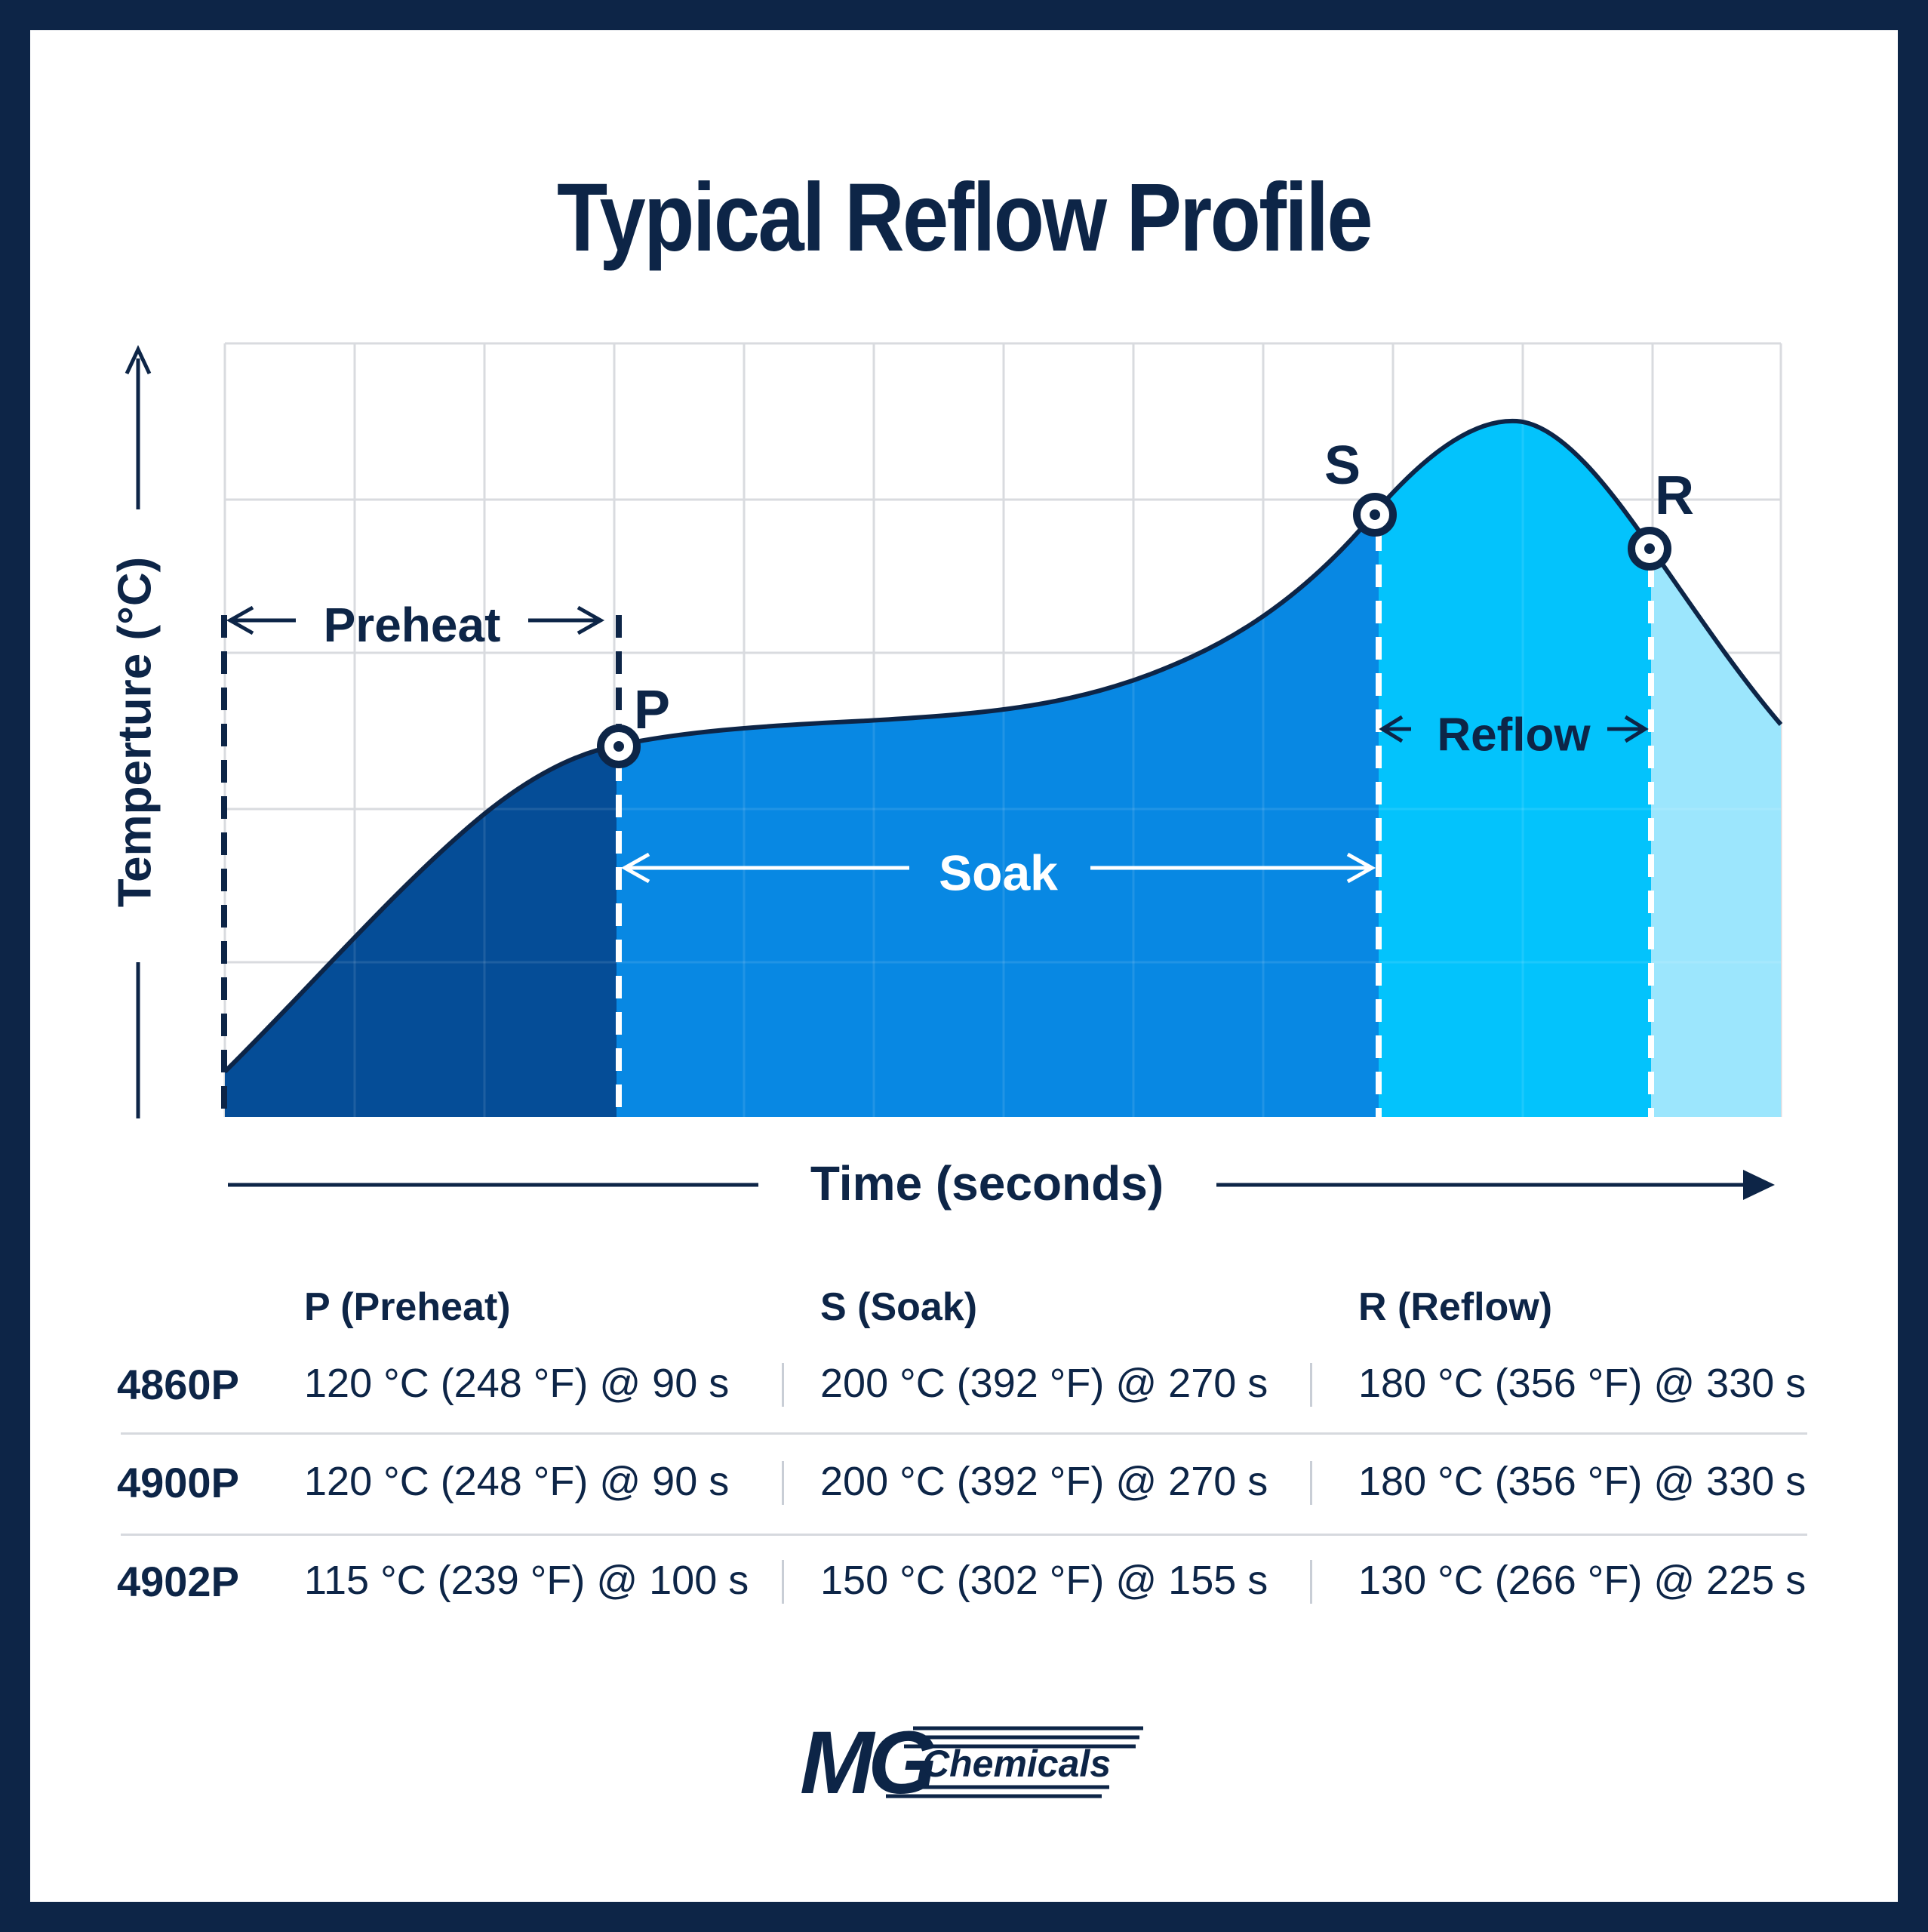 The width and height of the screenshot is (1928, 1932). I want to click on logo-speed-lines, so click(1014, 1762).